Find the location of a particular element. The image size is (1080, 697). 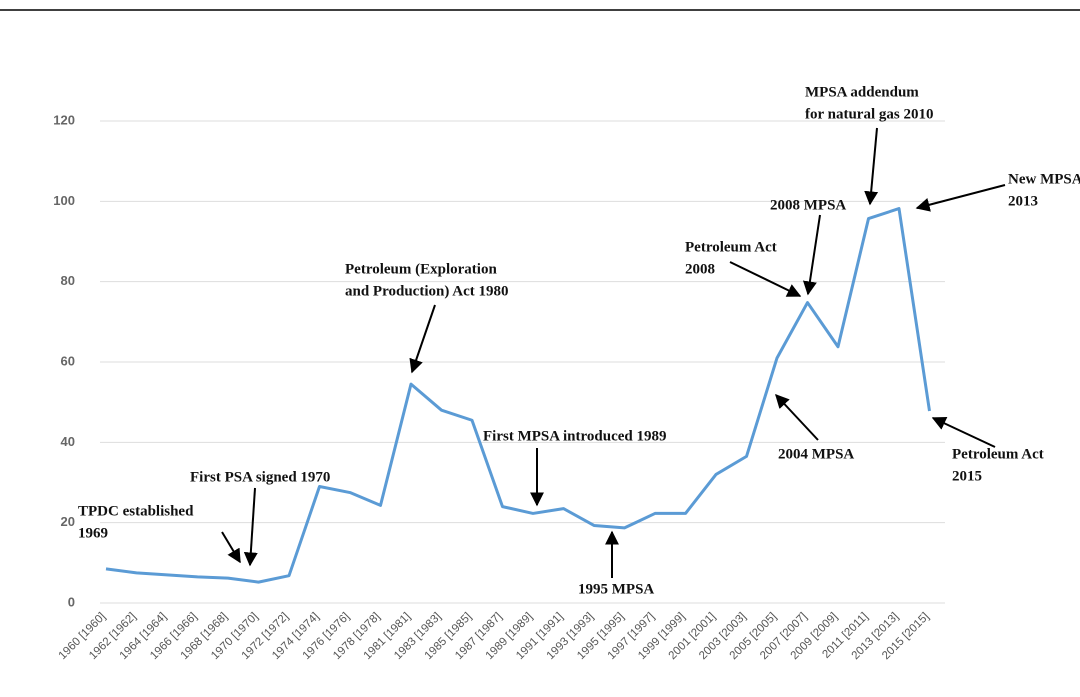

annotation: 1995 MPSA is located at coordinates (616, 589).